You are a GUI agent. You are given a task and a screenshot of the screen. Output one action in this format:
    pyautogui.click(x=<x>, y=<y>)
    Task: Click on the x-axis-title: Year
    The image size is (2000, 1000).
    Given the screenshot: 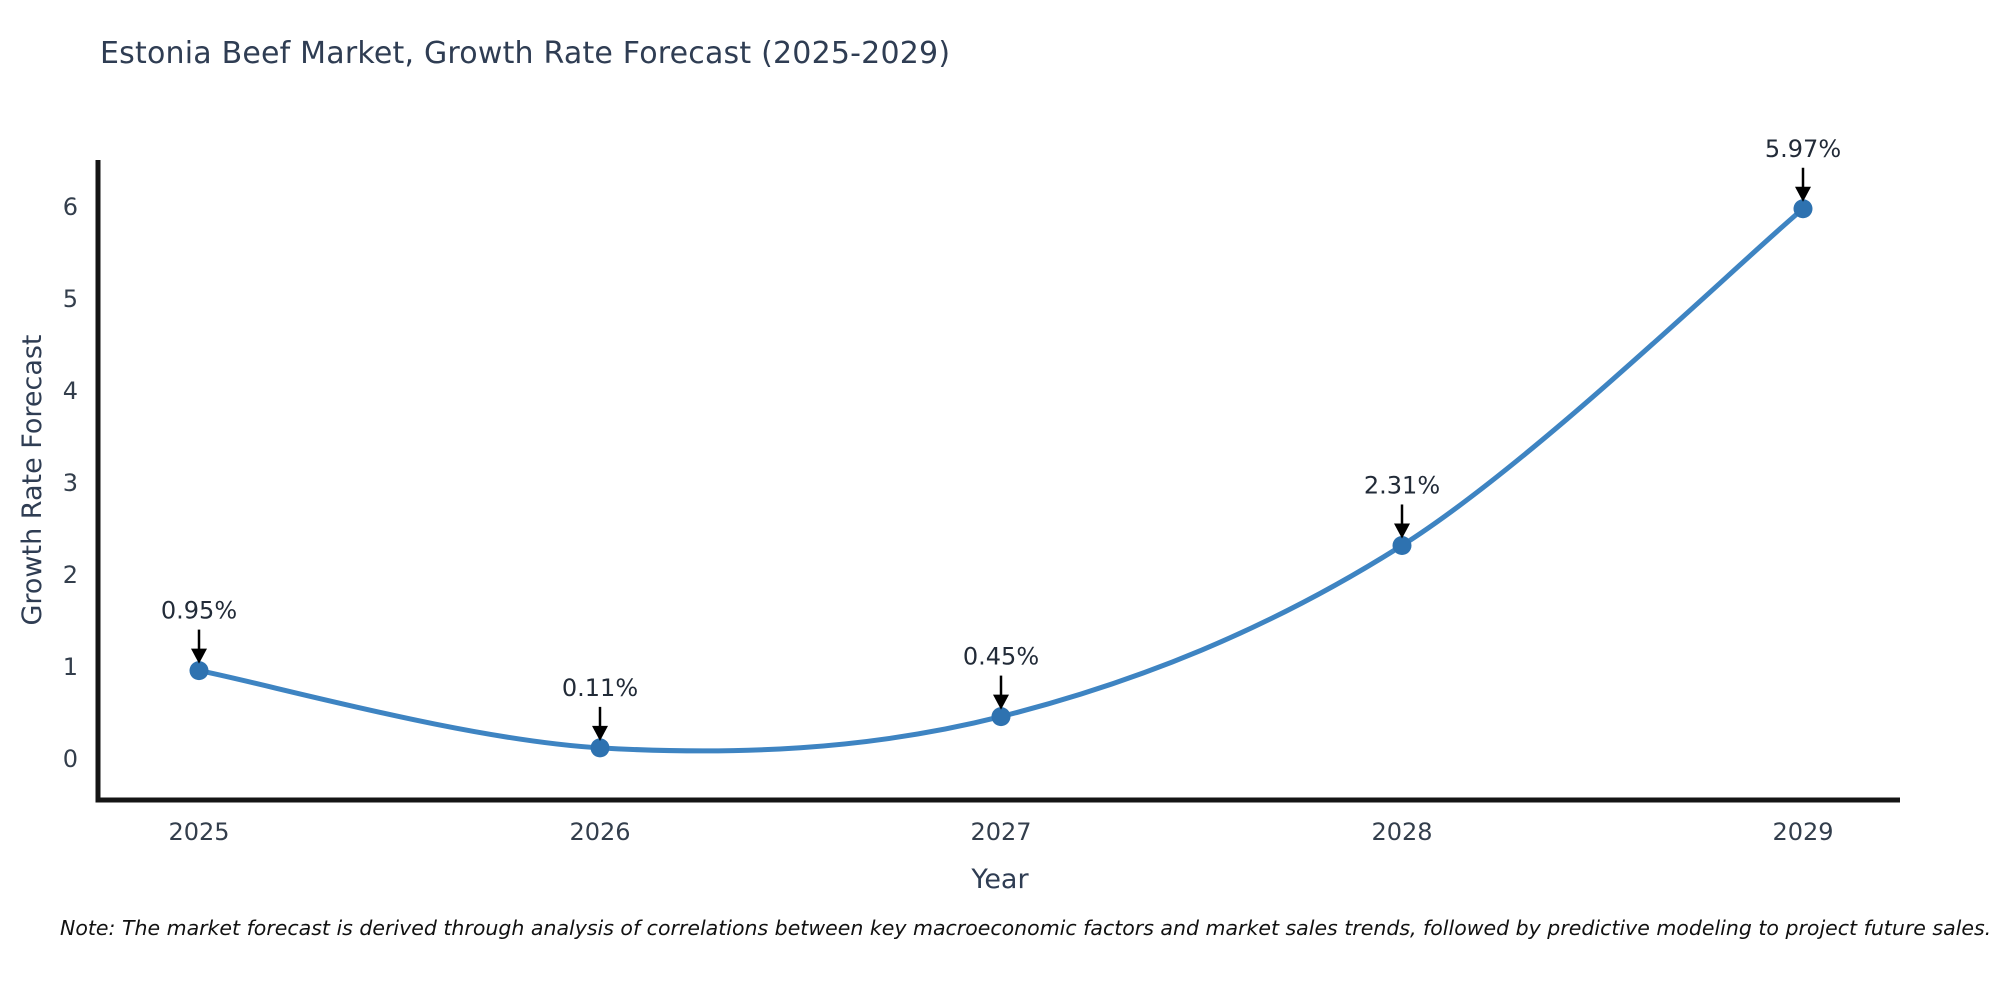 What is the action you would take?
    pyautogui.click(x=999, y=879)
    